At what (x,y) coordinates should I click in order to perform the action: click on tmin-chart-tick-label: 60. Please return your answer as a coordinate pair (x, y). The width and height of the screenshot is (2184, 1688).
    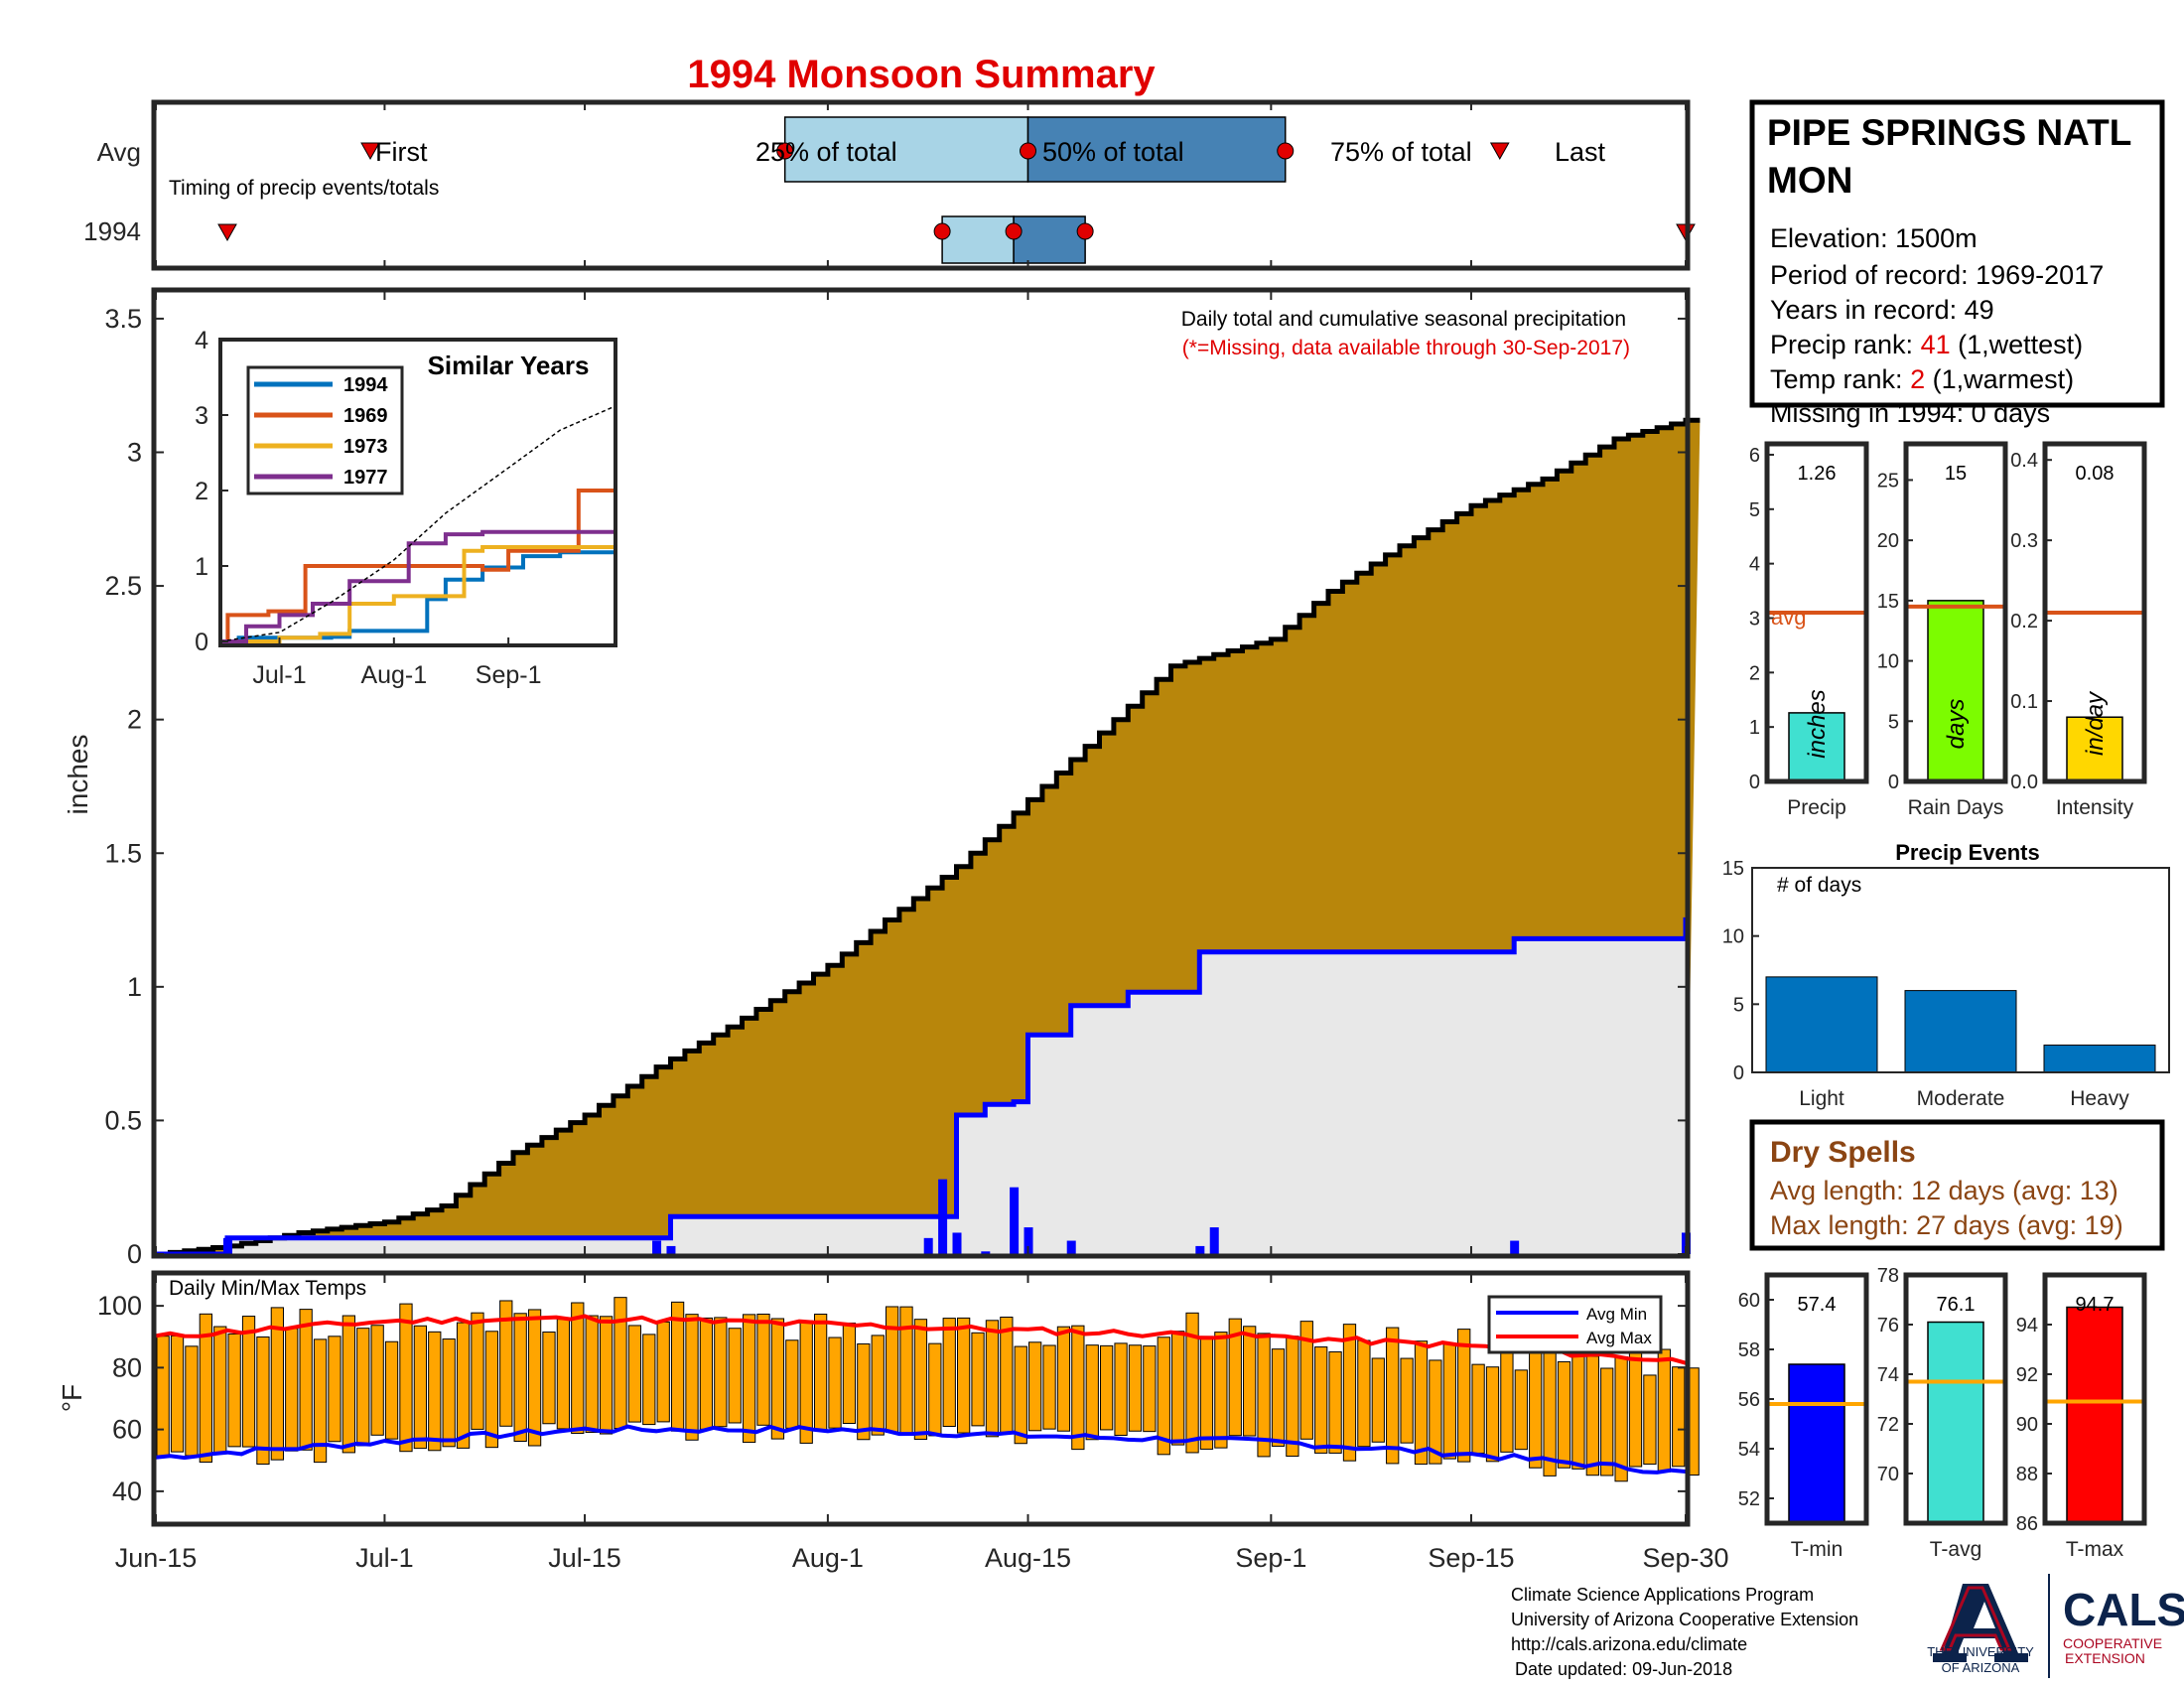
    Looking at the image, I should click on (1749, 1301).